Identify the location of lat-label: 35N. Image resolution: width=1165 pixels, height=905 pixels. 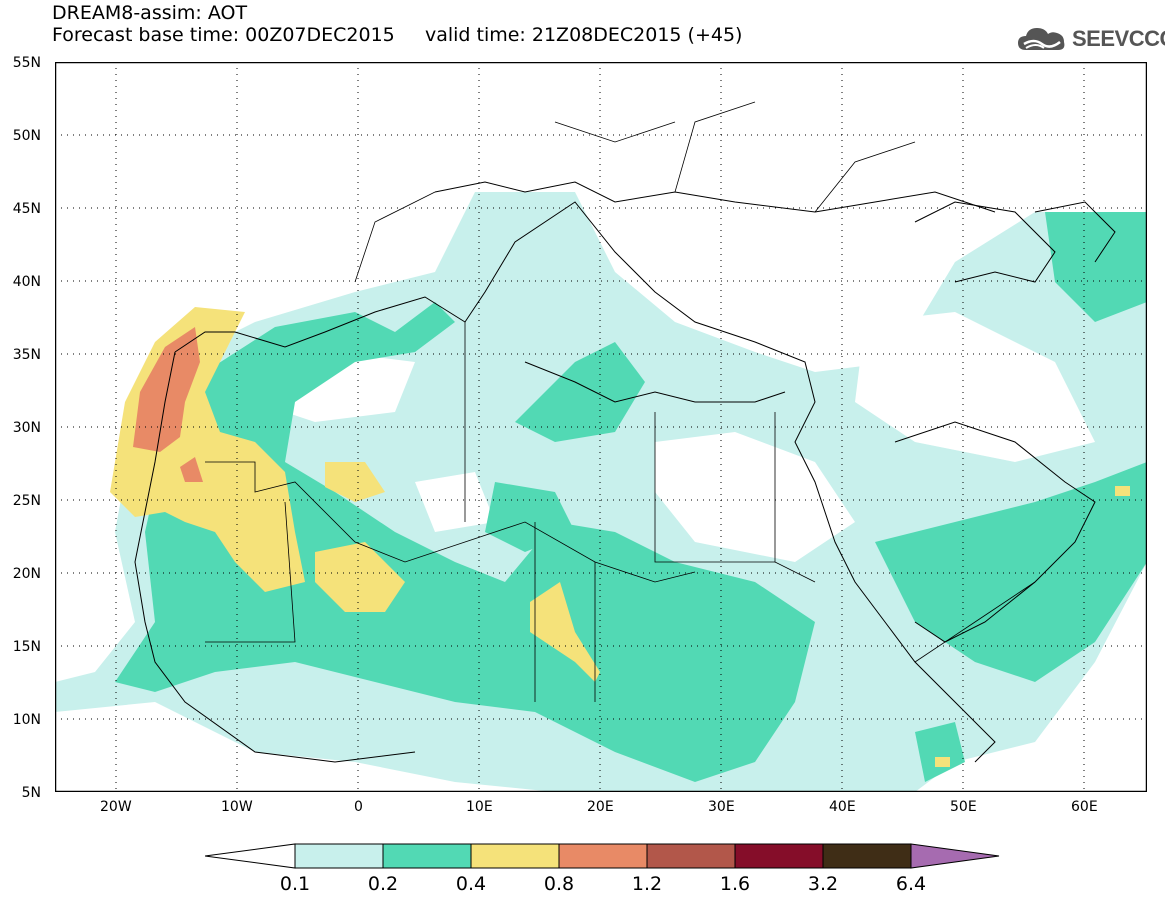
(26, 355).